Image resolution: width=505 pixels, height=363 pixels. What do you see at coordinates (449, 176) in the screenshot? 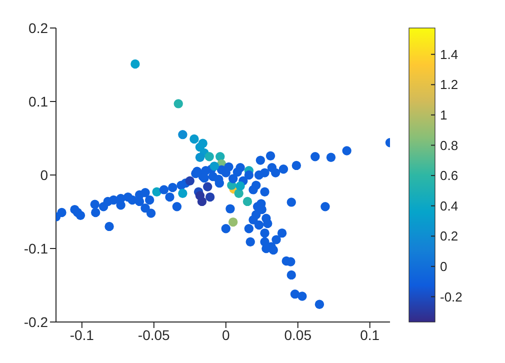
I see `color-bar-label: 0.6` at bounding box center [449, 176].